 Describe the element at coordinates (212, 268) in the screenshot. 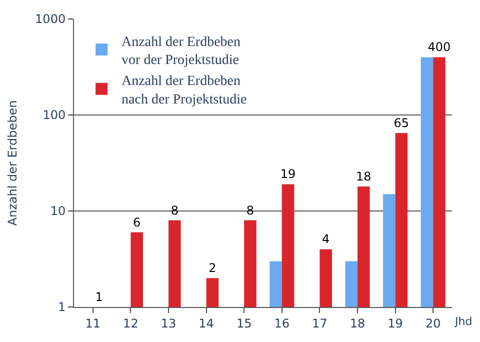

I see `data-label: 2` at that location.